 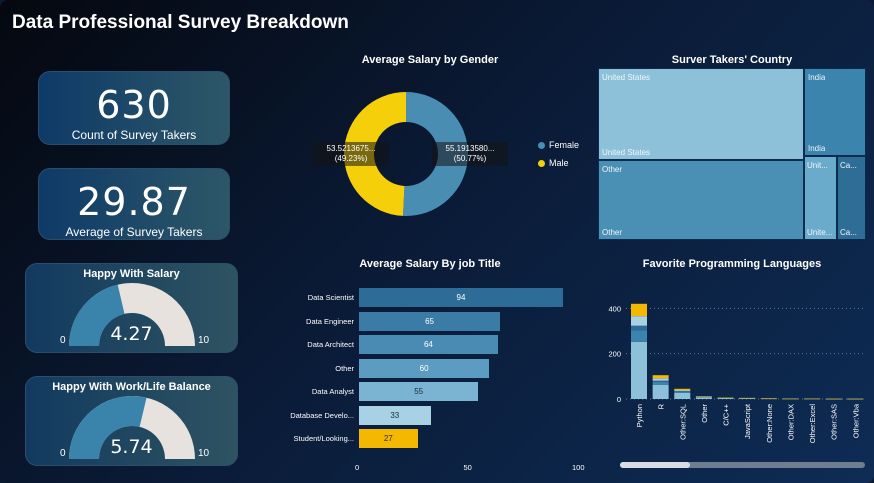 I want to click on x-axis-category-label: R, so click(x=661, y=406).